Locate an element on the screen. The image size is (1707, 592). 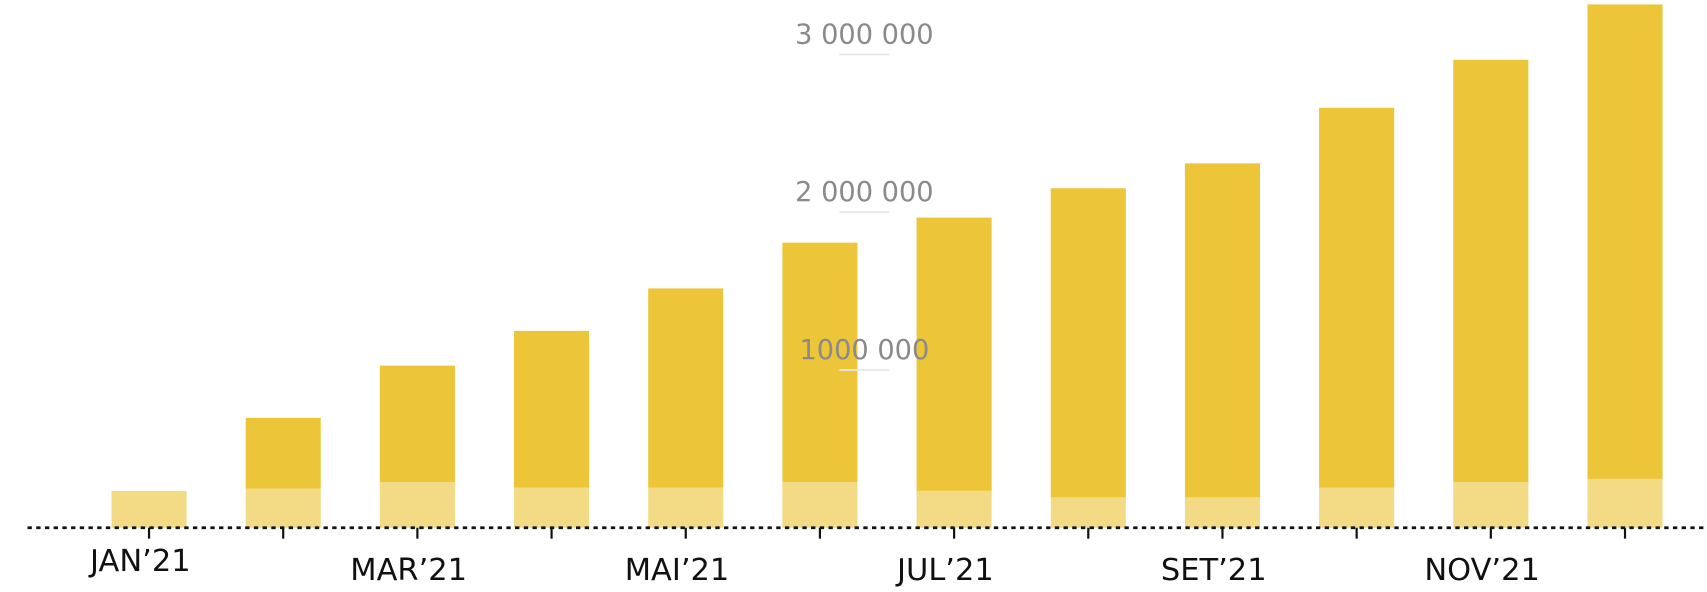
x-tick-label: JUL’21 is located at coordinates (944, 570).